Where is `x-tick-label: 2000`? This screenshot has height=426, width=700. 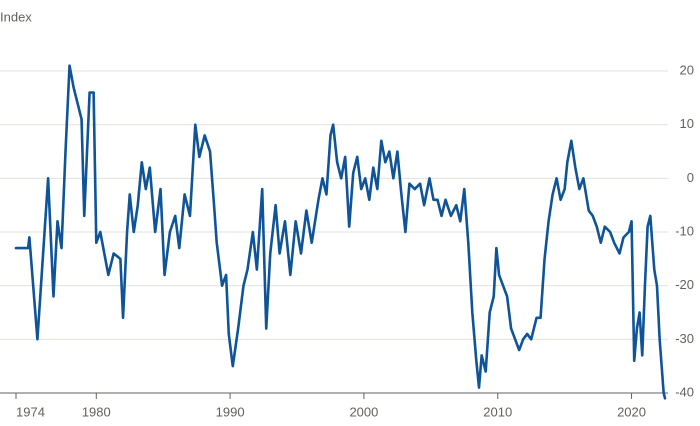
x-tick-label: 2000 is located at coordinates (363, 411).